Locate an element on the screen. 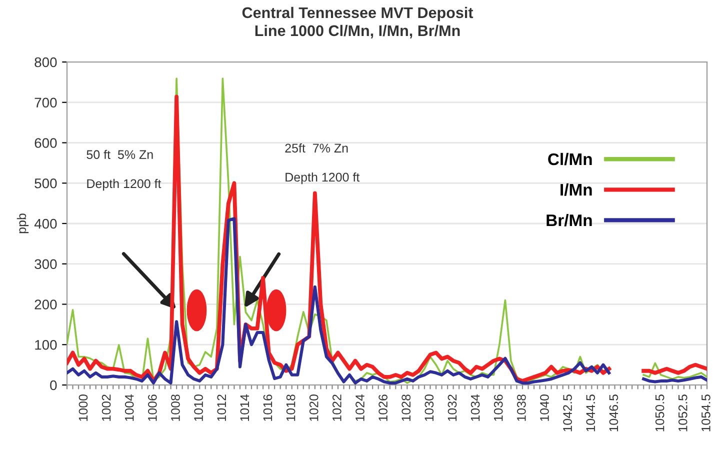 This screenshot has height=452, width=715. x-tick-label: 1012 is located at coordinates (221, 407).